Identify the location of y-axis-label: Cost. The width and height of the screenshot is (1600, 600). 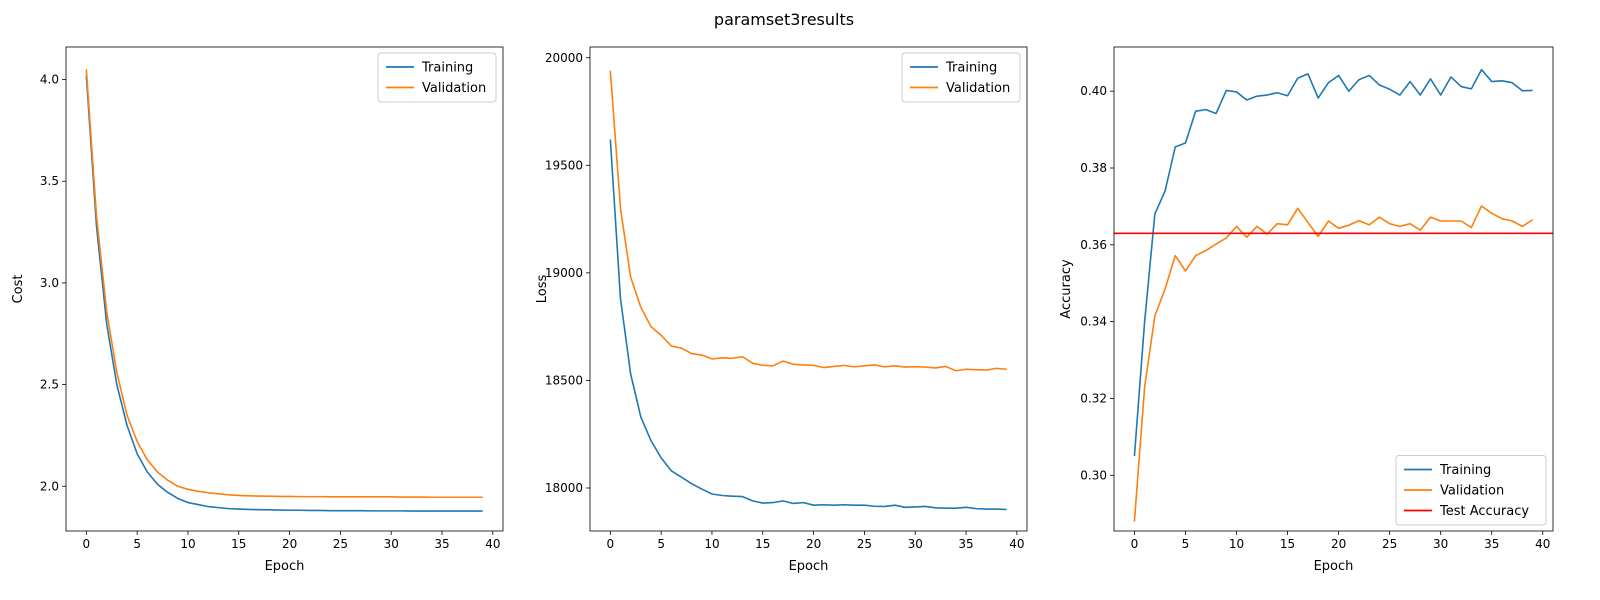
(18, 289).